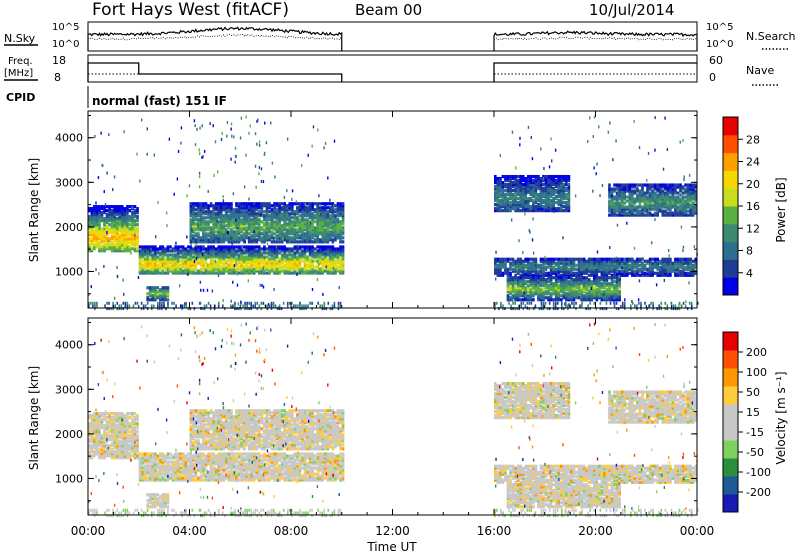 The height and width of the screenshot is (554, 800). I want to click on power-ground-cell, so click(113, 309).